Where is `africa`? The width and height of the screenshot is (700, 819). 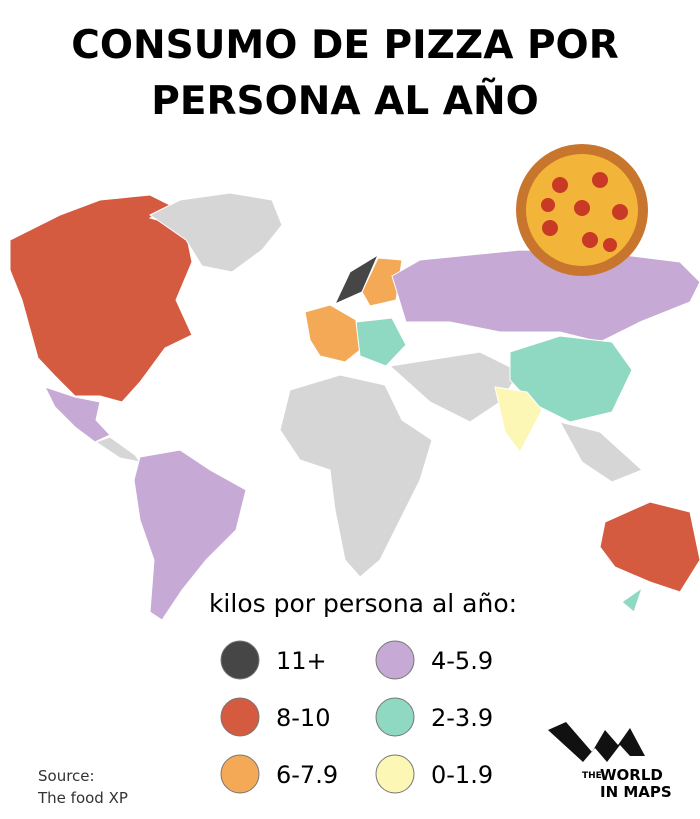
africa is located at coordinates (356, 476).